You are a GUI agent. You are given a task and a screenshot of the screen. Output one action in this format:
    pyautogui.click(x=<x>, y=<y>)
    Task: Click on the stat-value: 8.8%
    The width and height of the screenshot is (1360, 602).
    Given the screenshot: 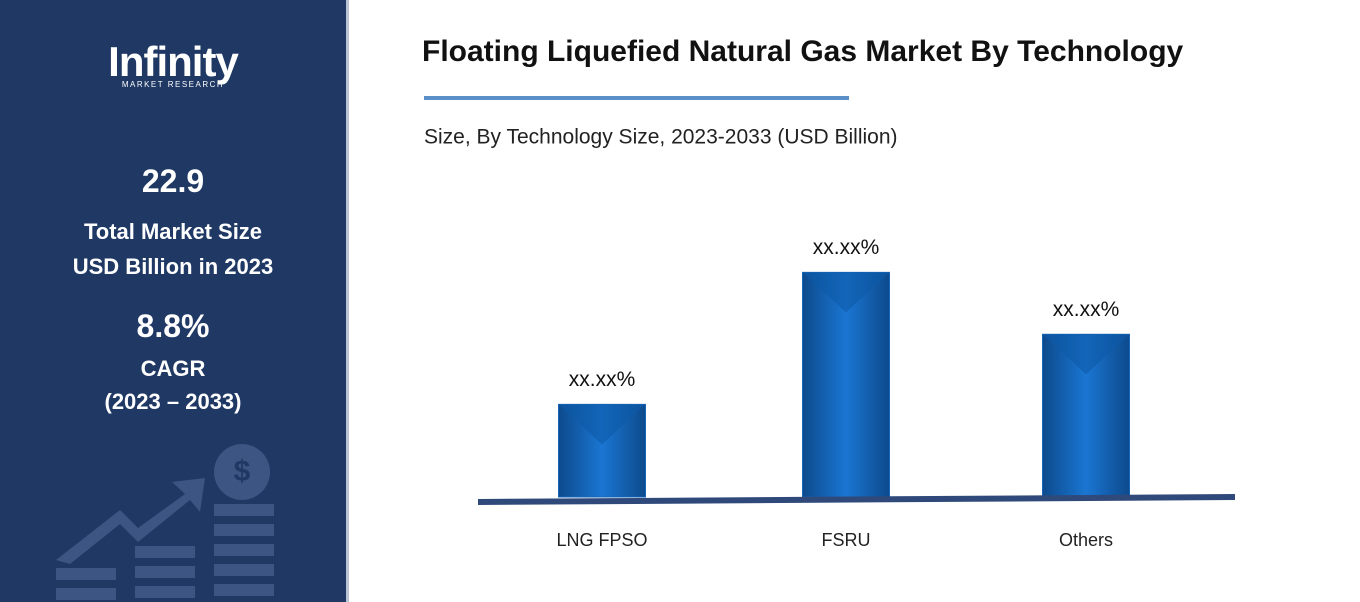 What is the action you would take?
    pyautogui.click(x=173, y=326)
    